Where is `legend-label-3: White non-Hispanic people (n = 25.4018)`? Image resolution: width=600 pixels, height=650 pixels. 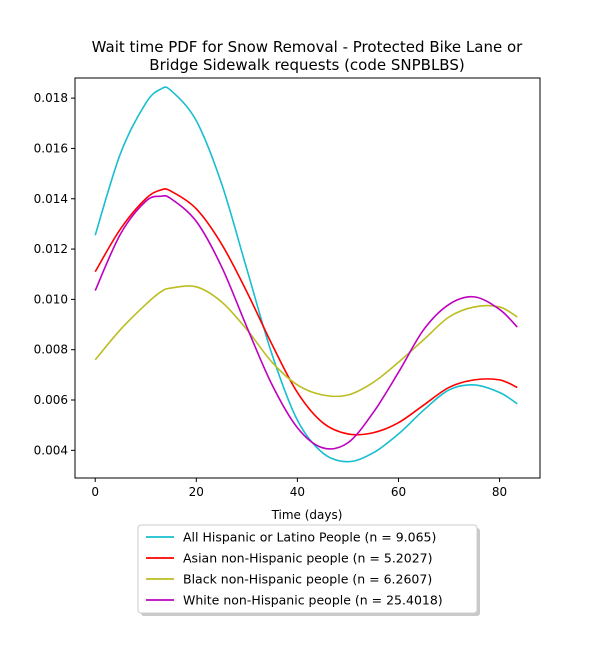
legend-label-3: White non-Hispanic people (n = 25.4018) is located at coordinates (313, 600).